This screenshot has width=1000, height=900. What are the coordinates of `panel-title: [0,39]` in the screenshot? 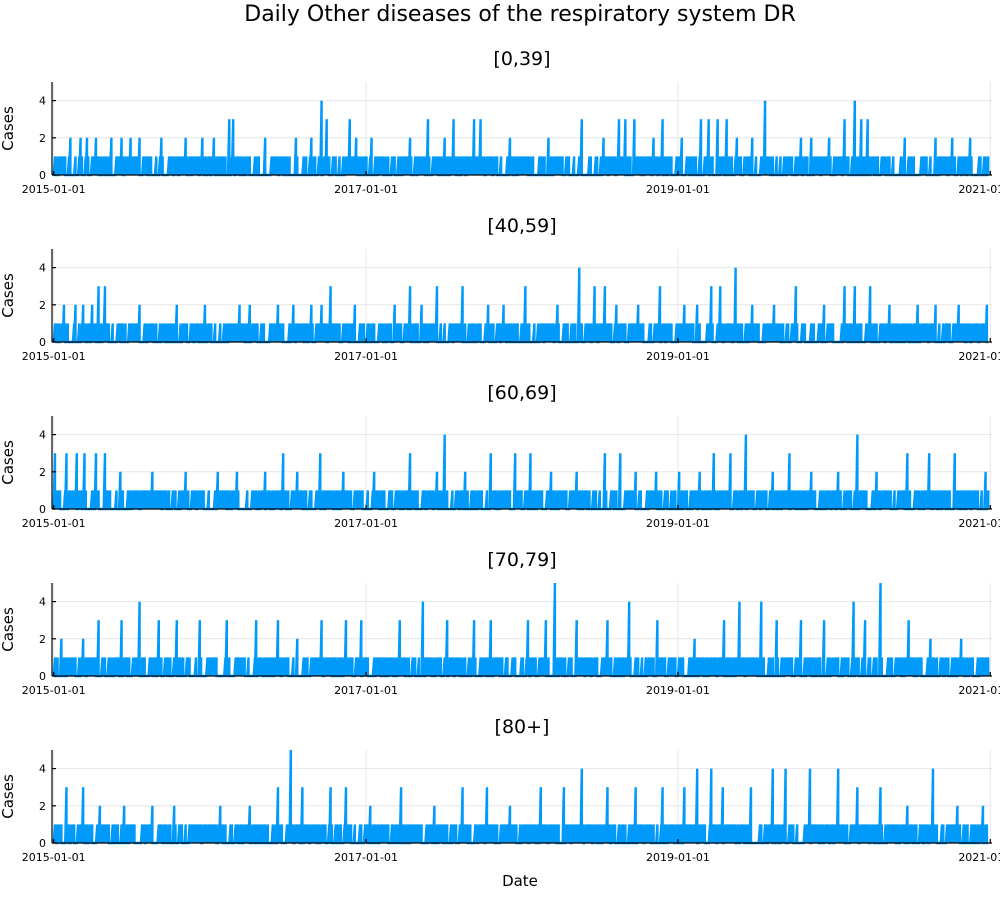 It's located at (521, 59).